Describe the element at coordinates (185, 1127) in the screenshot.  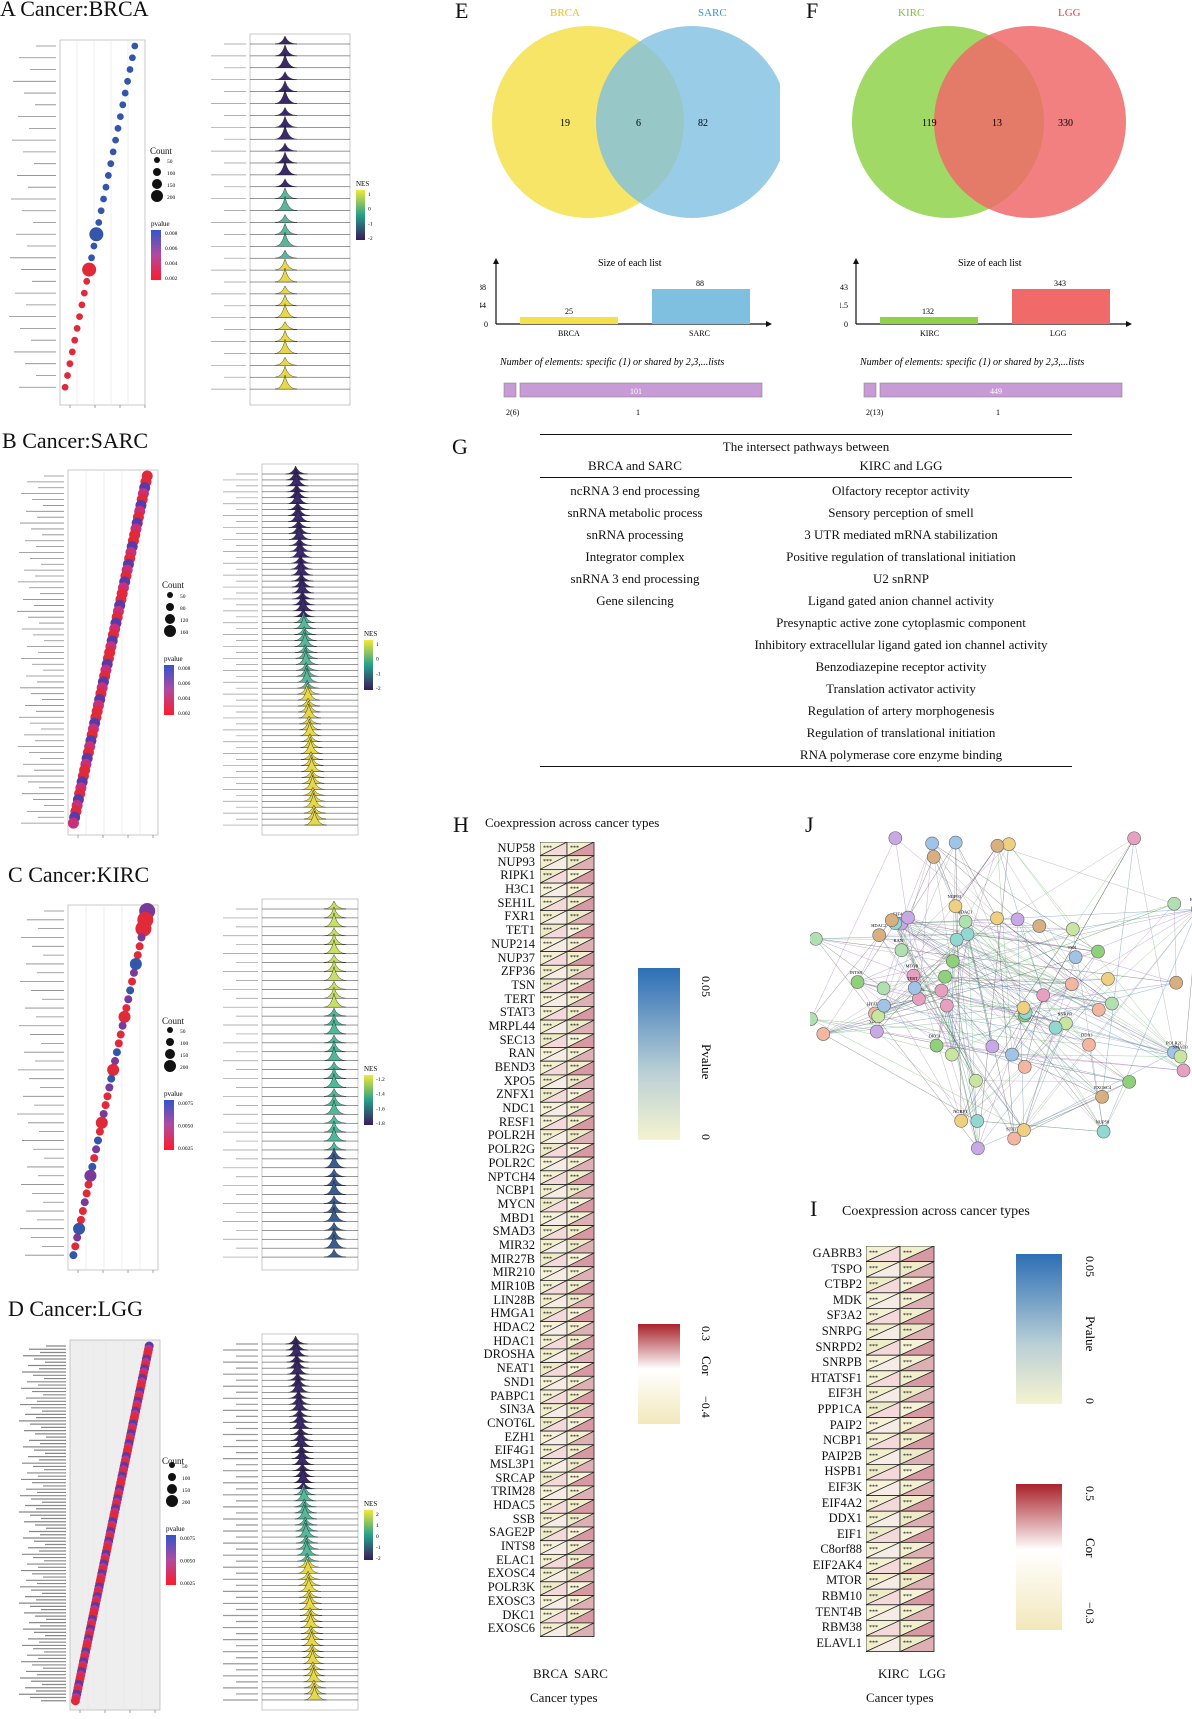
I see `pvalue-tick: 0.0050` at that location.